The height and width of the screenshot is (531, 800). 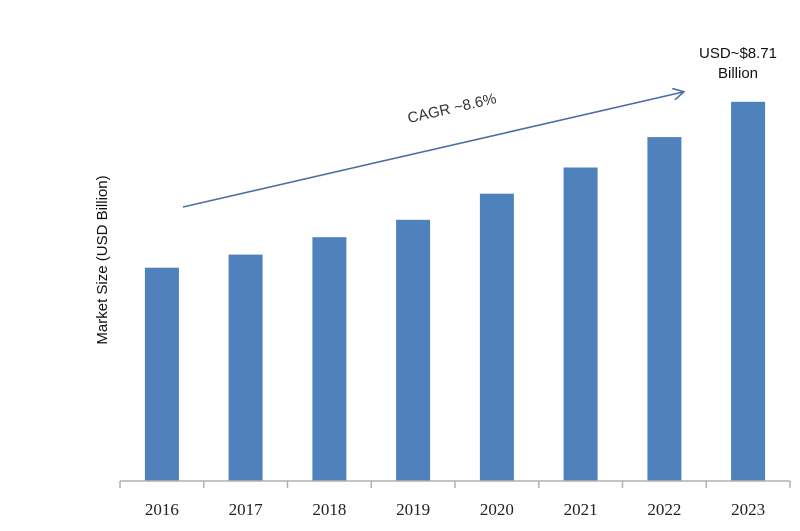 What do you see at coordinates (455, 484) in the screenshot?
I see `x-tick-marks` at bounding box center [455, 484].